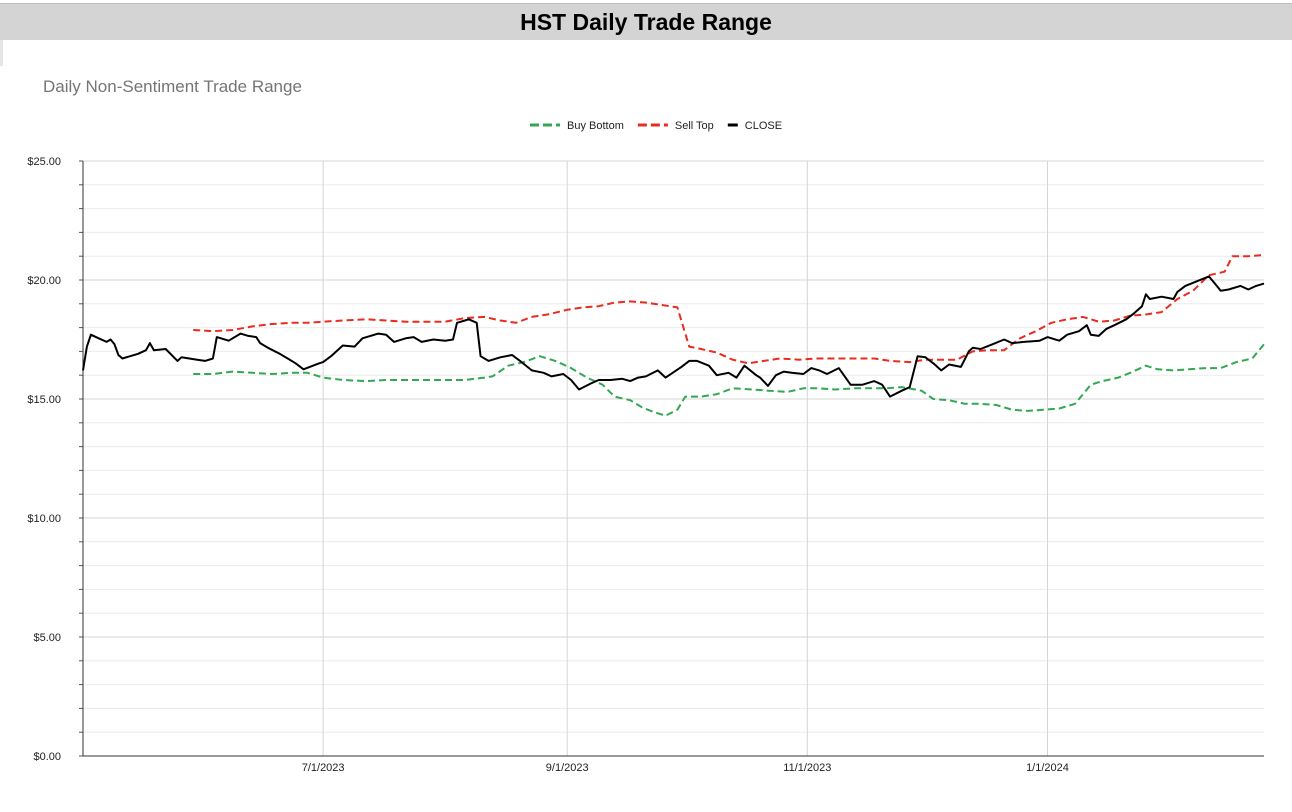 The image size is (1292, 812). I want to click on series-line-close, so click(673, 336).